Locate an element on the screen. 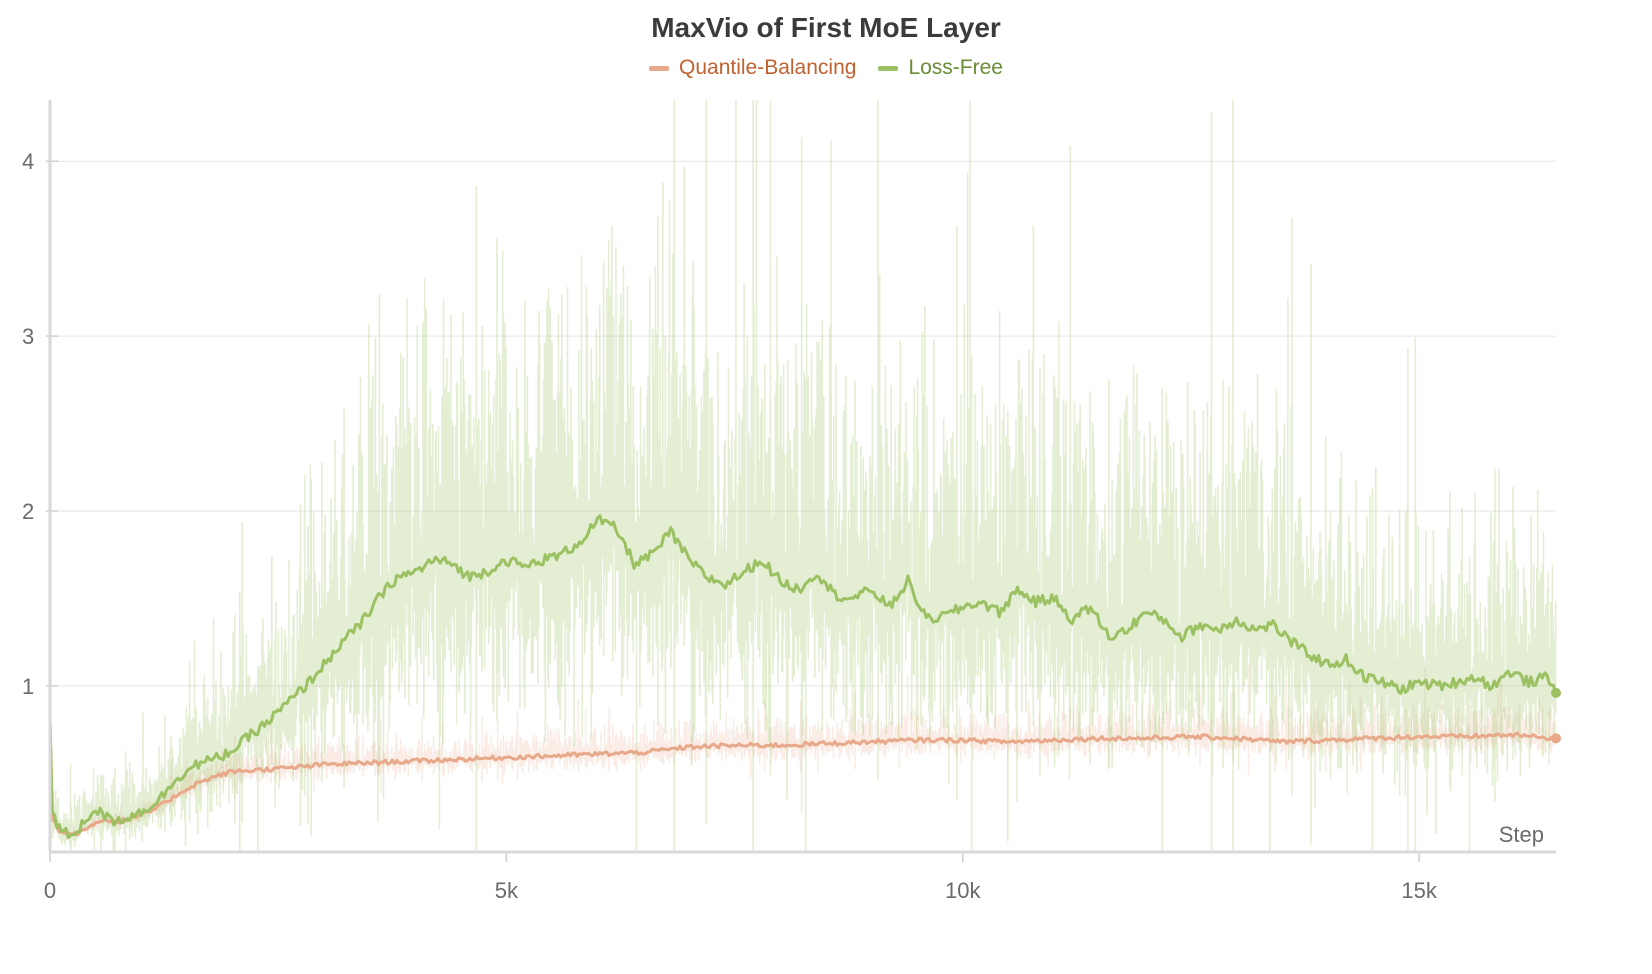 This screenshot has width=1652, height=974. legend-item-quantile-balancing: Quantile-Balancing is located at coordinates (752, 68).